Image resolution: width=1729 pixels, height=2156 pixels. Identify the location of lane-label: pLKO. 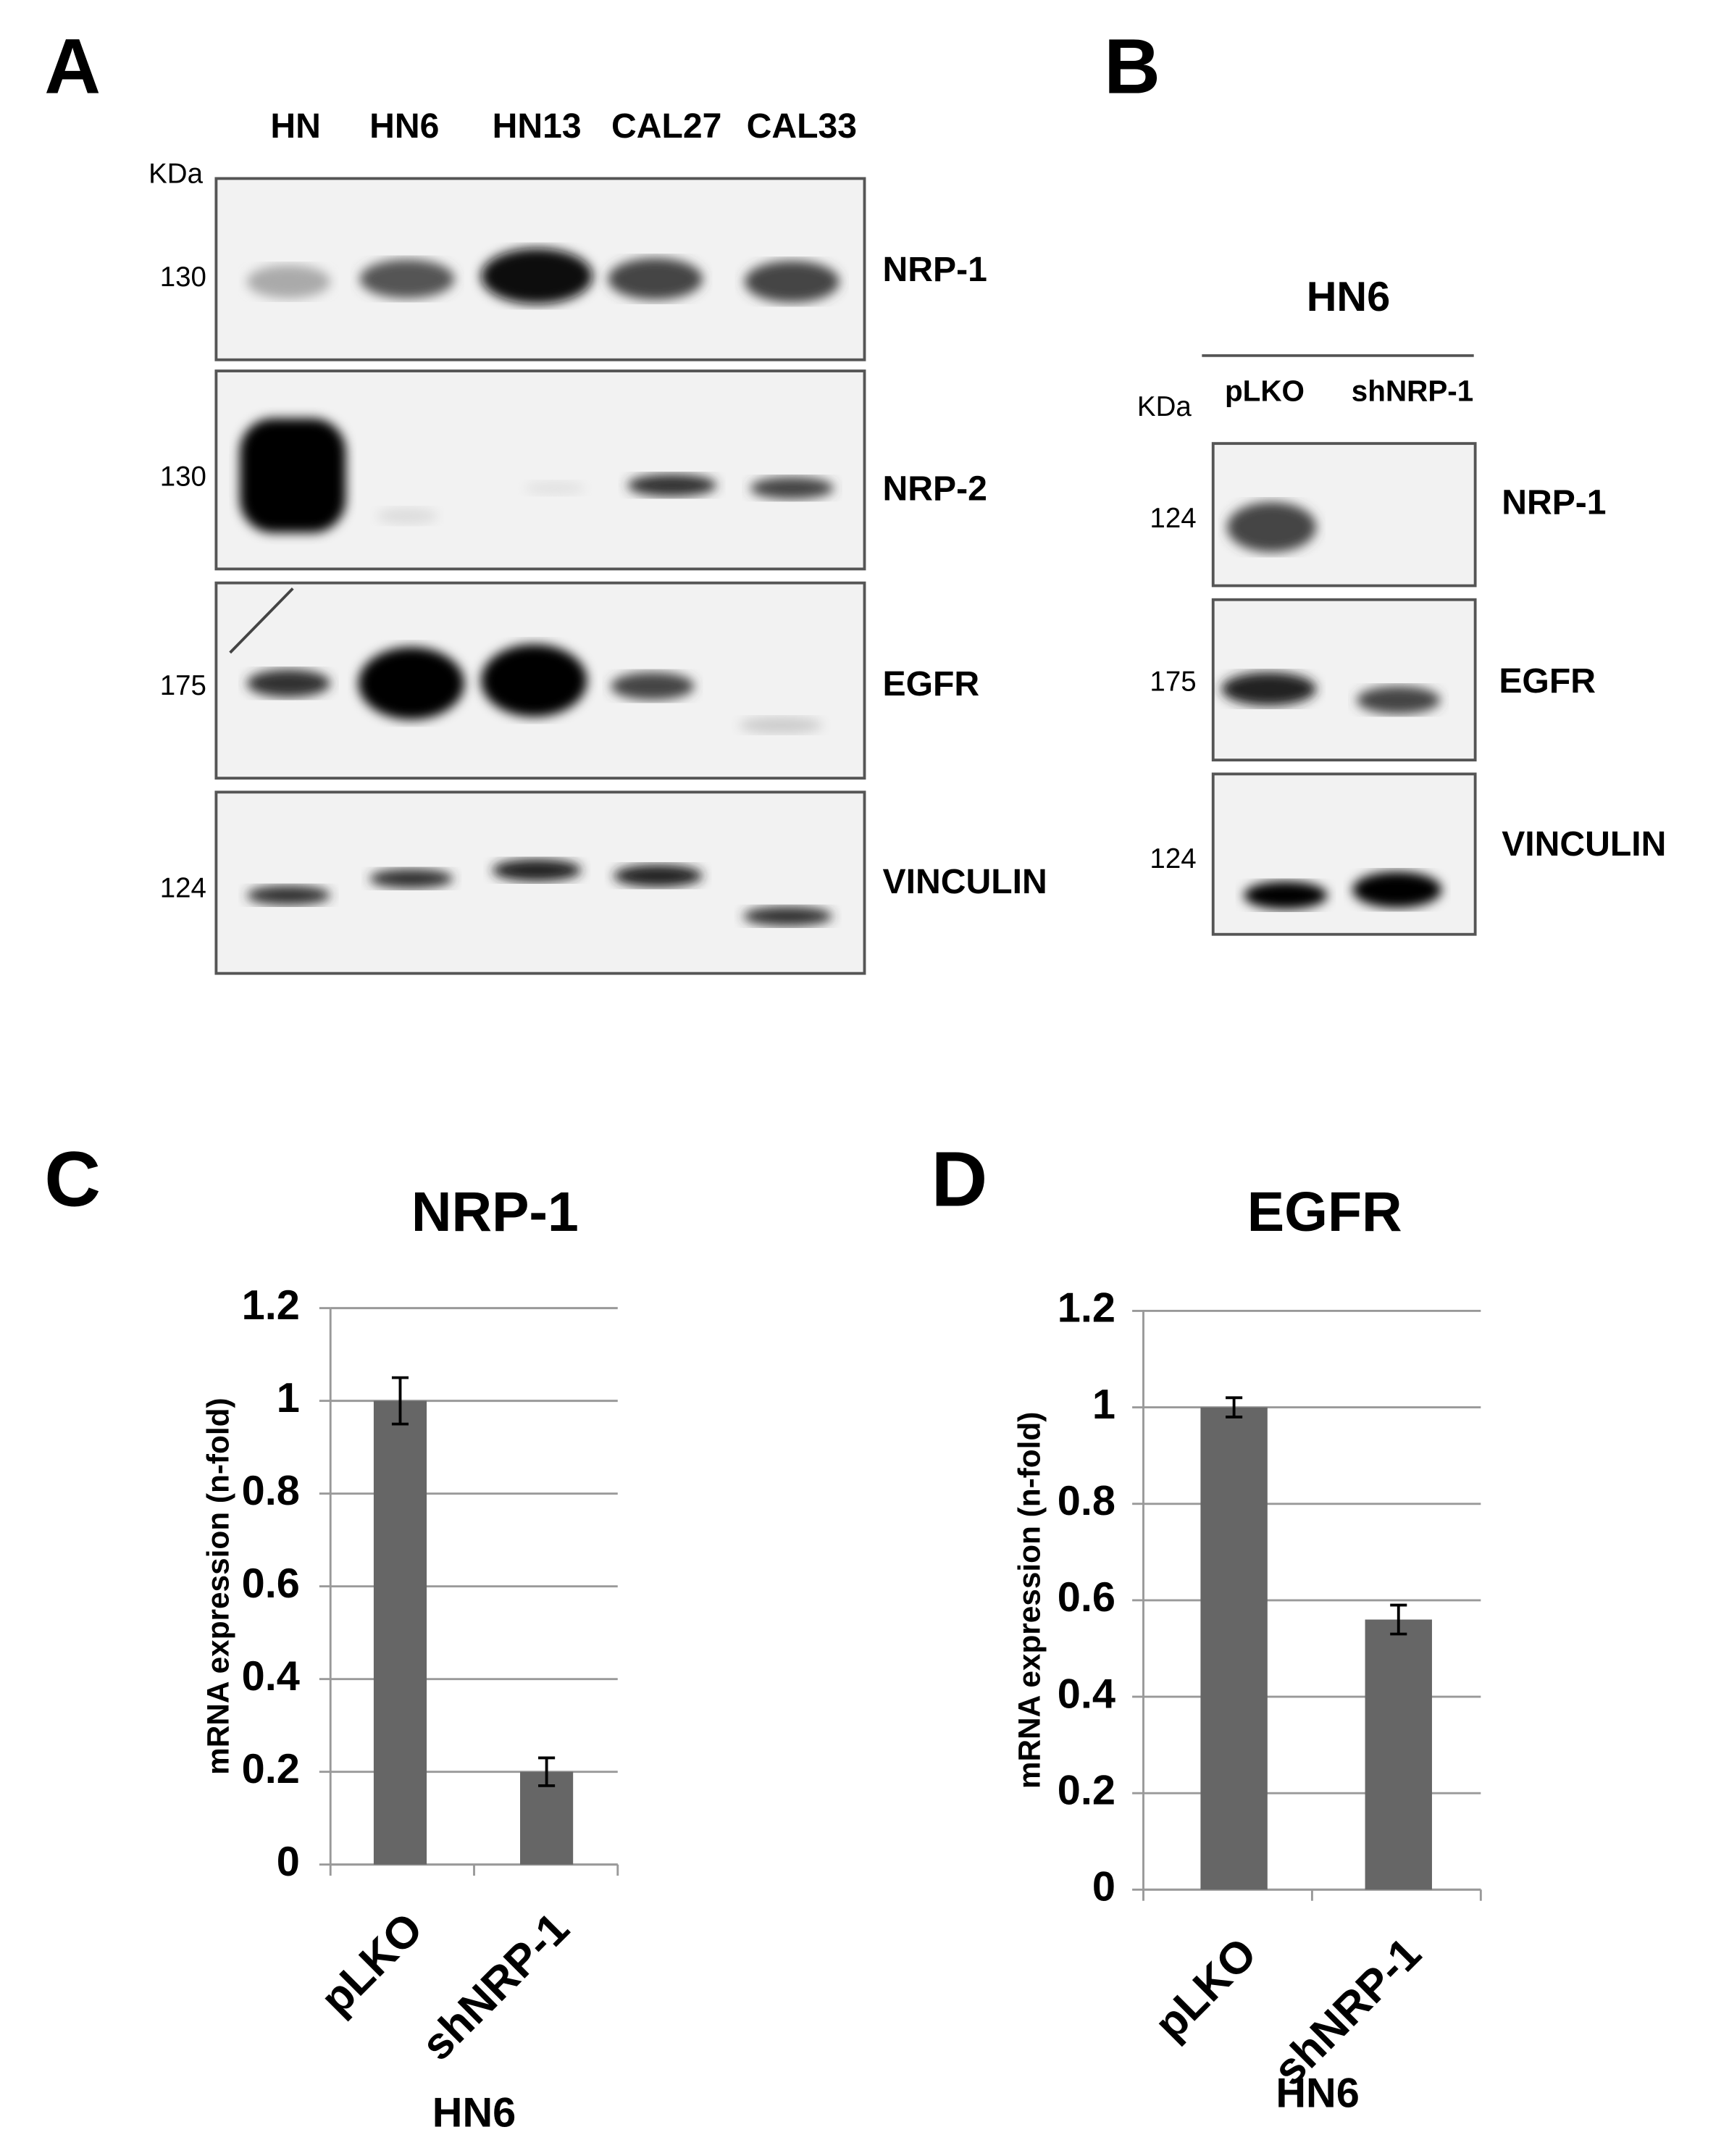
(1265, 391).